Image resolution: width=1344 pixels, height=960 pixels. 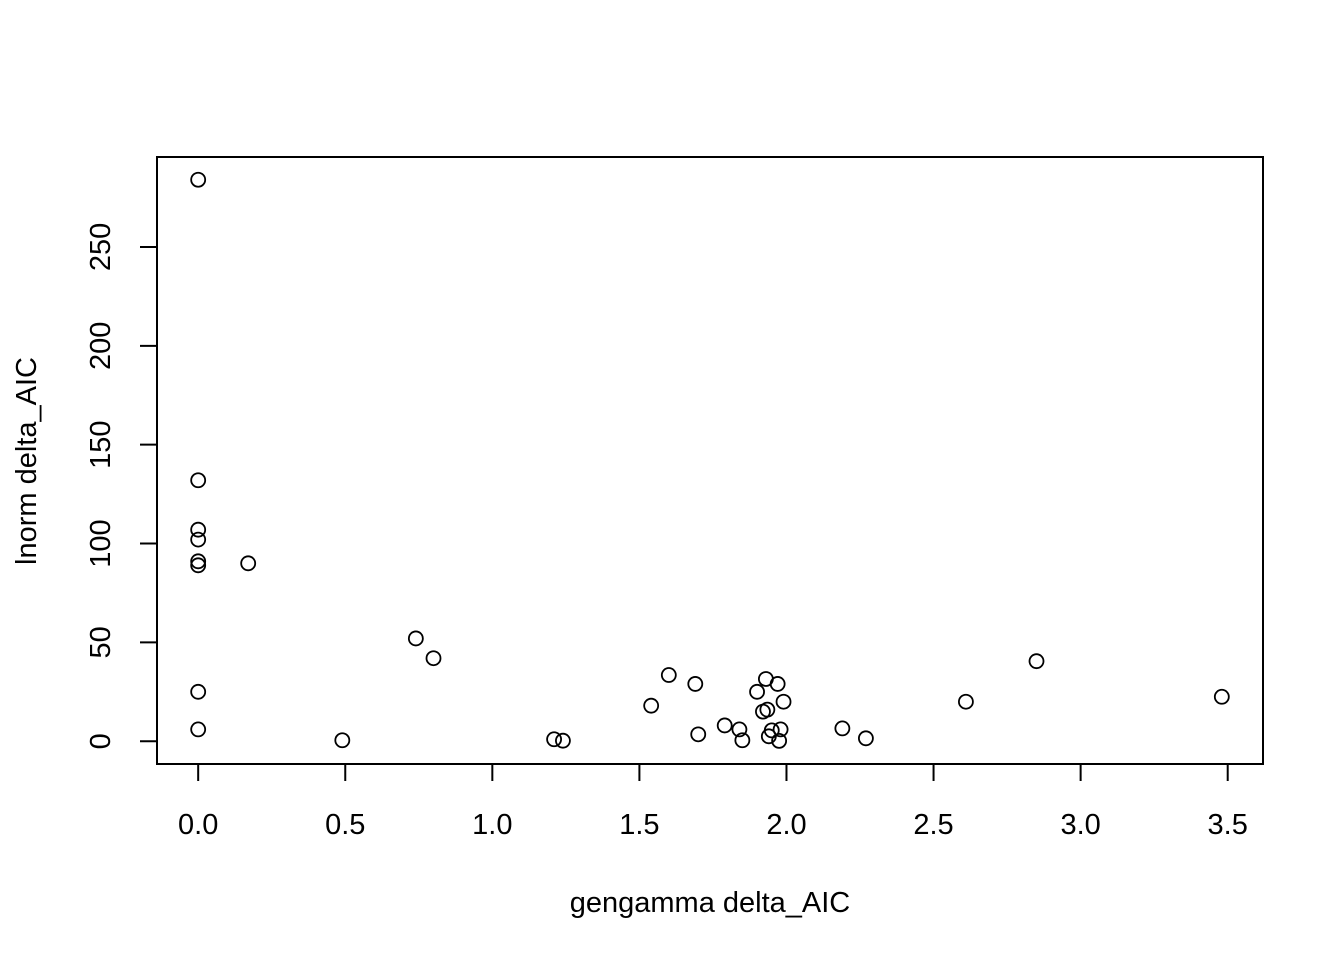 What do you see at coordinates (27, 461) in the screenshot?
I see `y-axis-title: lnorm delta_AIC` at bounding box center [27, 461].